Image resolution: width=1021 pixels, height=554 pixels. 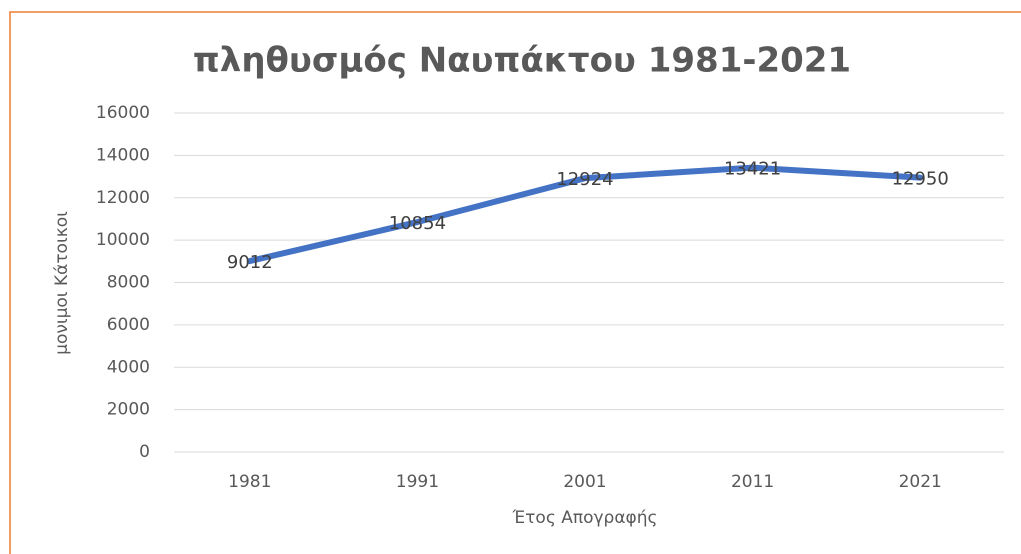 What do you see at coordinates (522, 61) in the screenshot?
I see `chart-title: πληθυσμός Ναυπάκτου 1981-2021` at bounding box center [522, 61].